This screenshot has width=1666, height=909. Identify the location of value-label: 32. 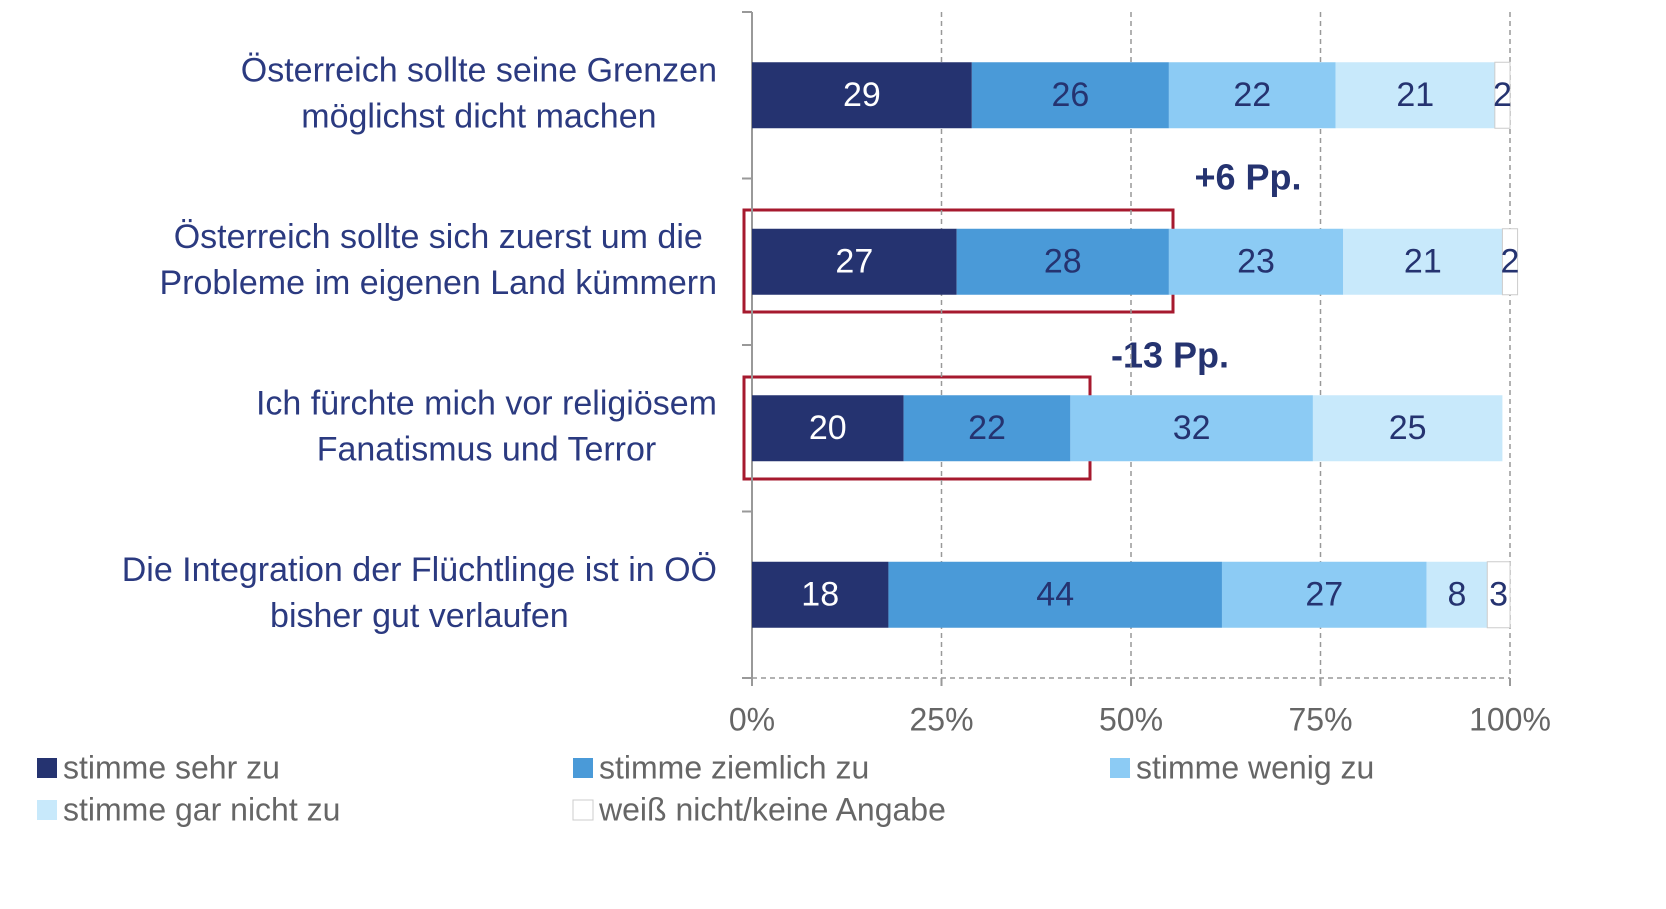
(1192, 428).